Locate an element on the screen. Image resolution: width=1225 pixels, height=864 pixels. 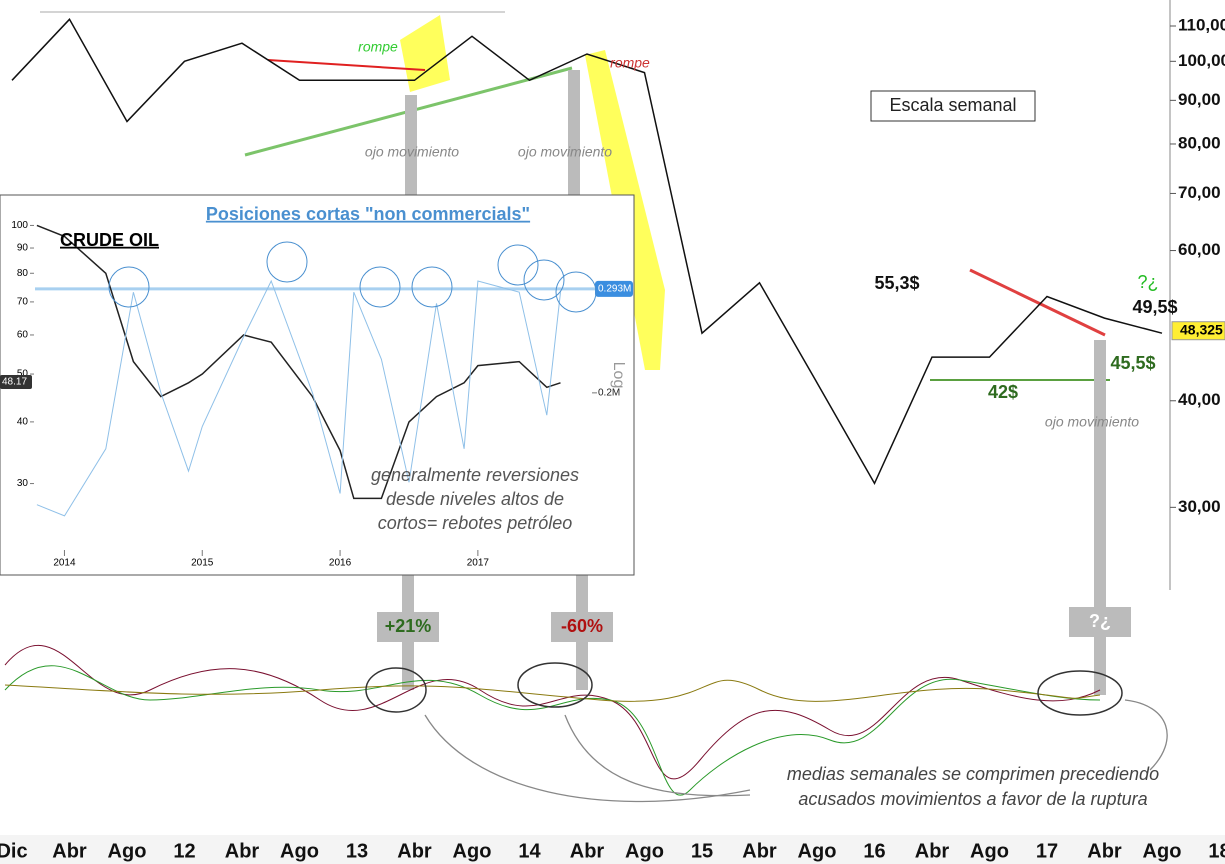
y-tick-label: 50 is located at coordinates (23, 374).